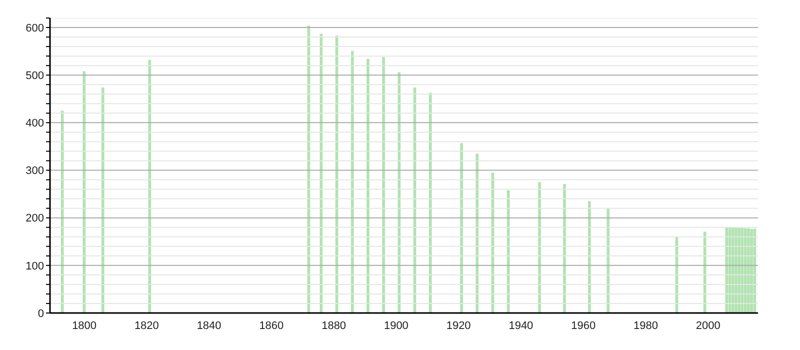 This screenshot has width=800, height=350. What do you see at coordinates (41, 314) in the screenshot?
I see `y-tick-label: 0` at bounding box center [41, 314].